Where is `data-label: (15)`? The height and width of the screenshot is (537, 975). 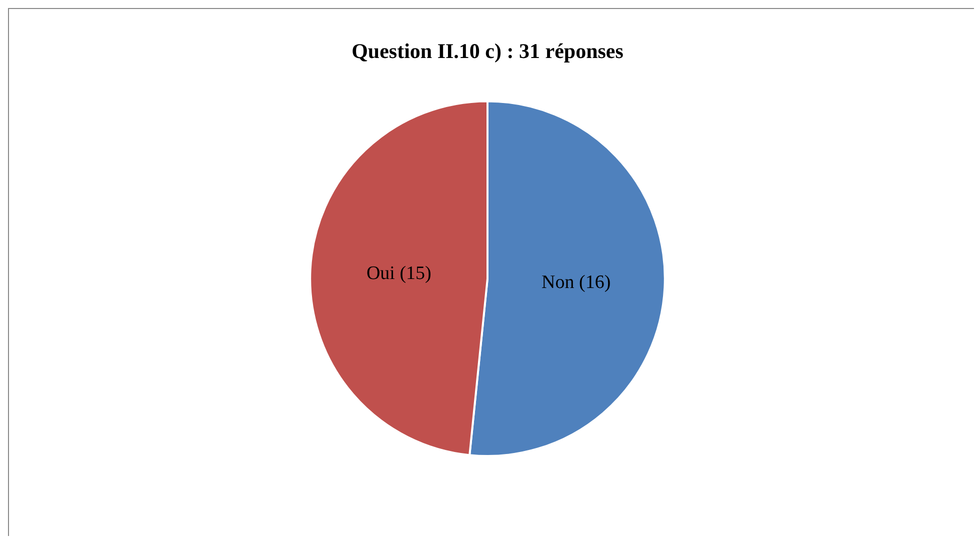 data-label: (15) is located at coordinates (416, 273).